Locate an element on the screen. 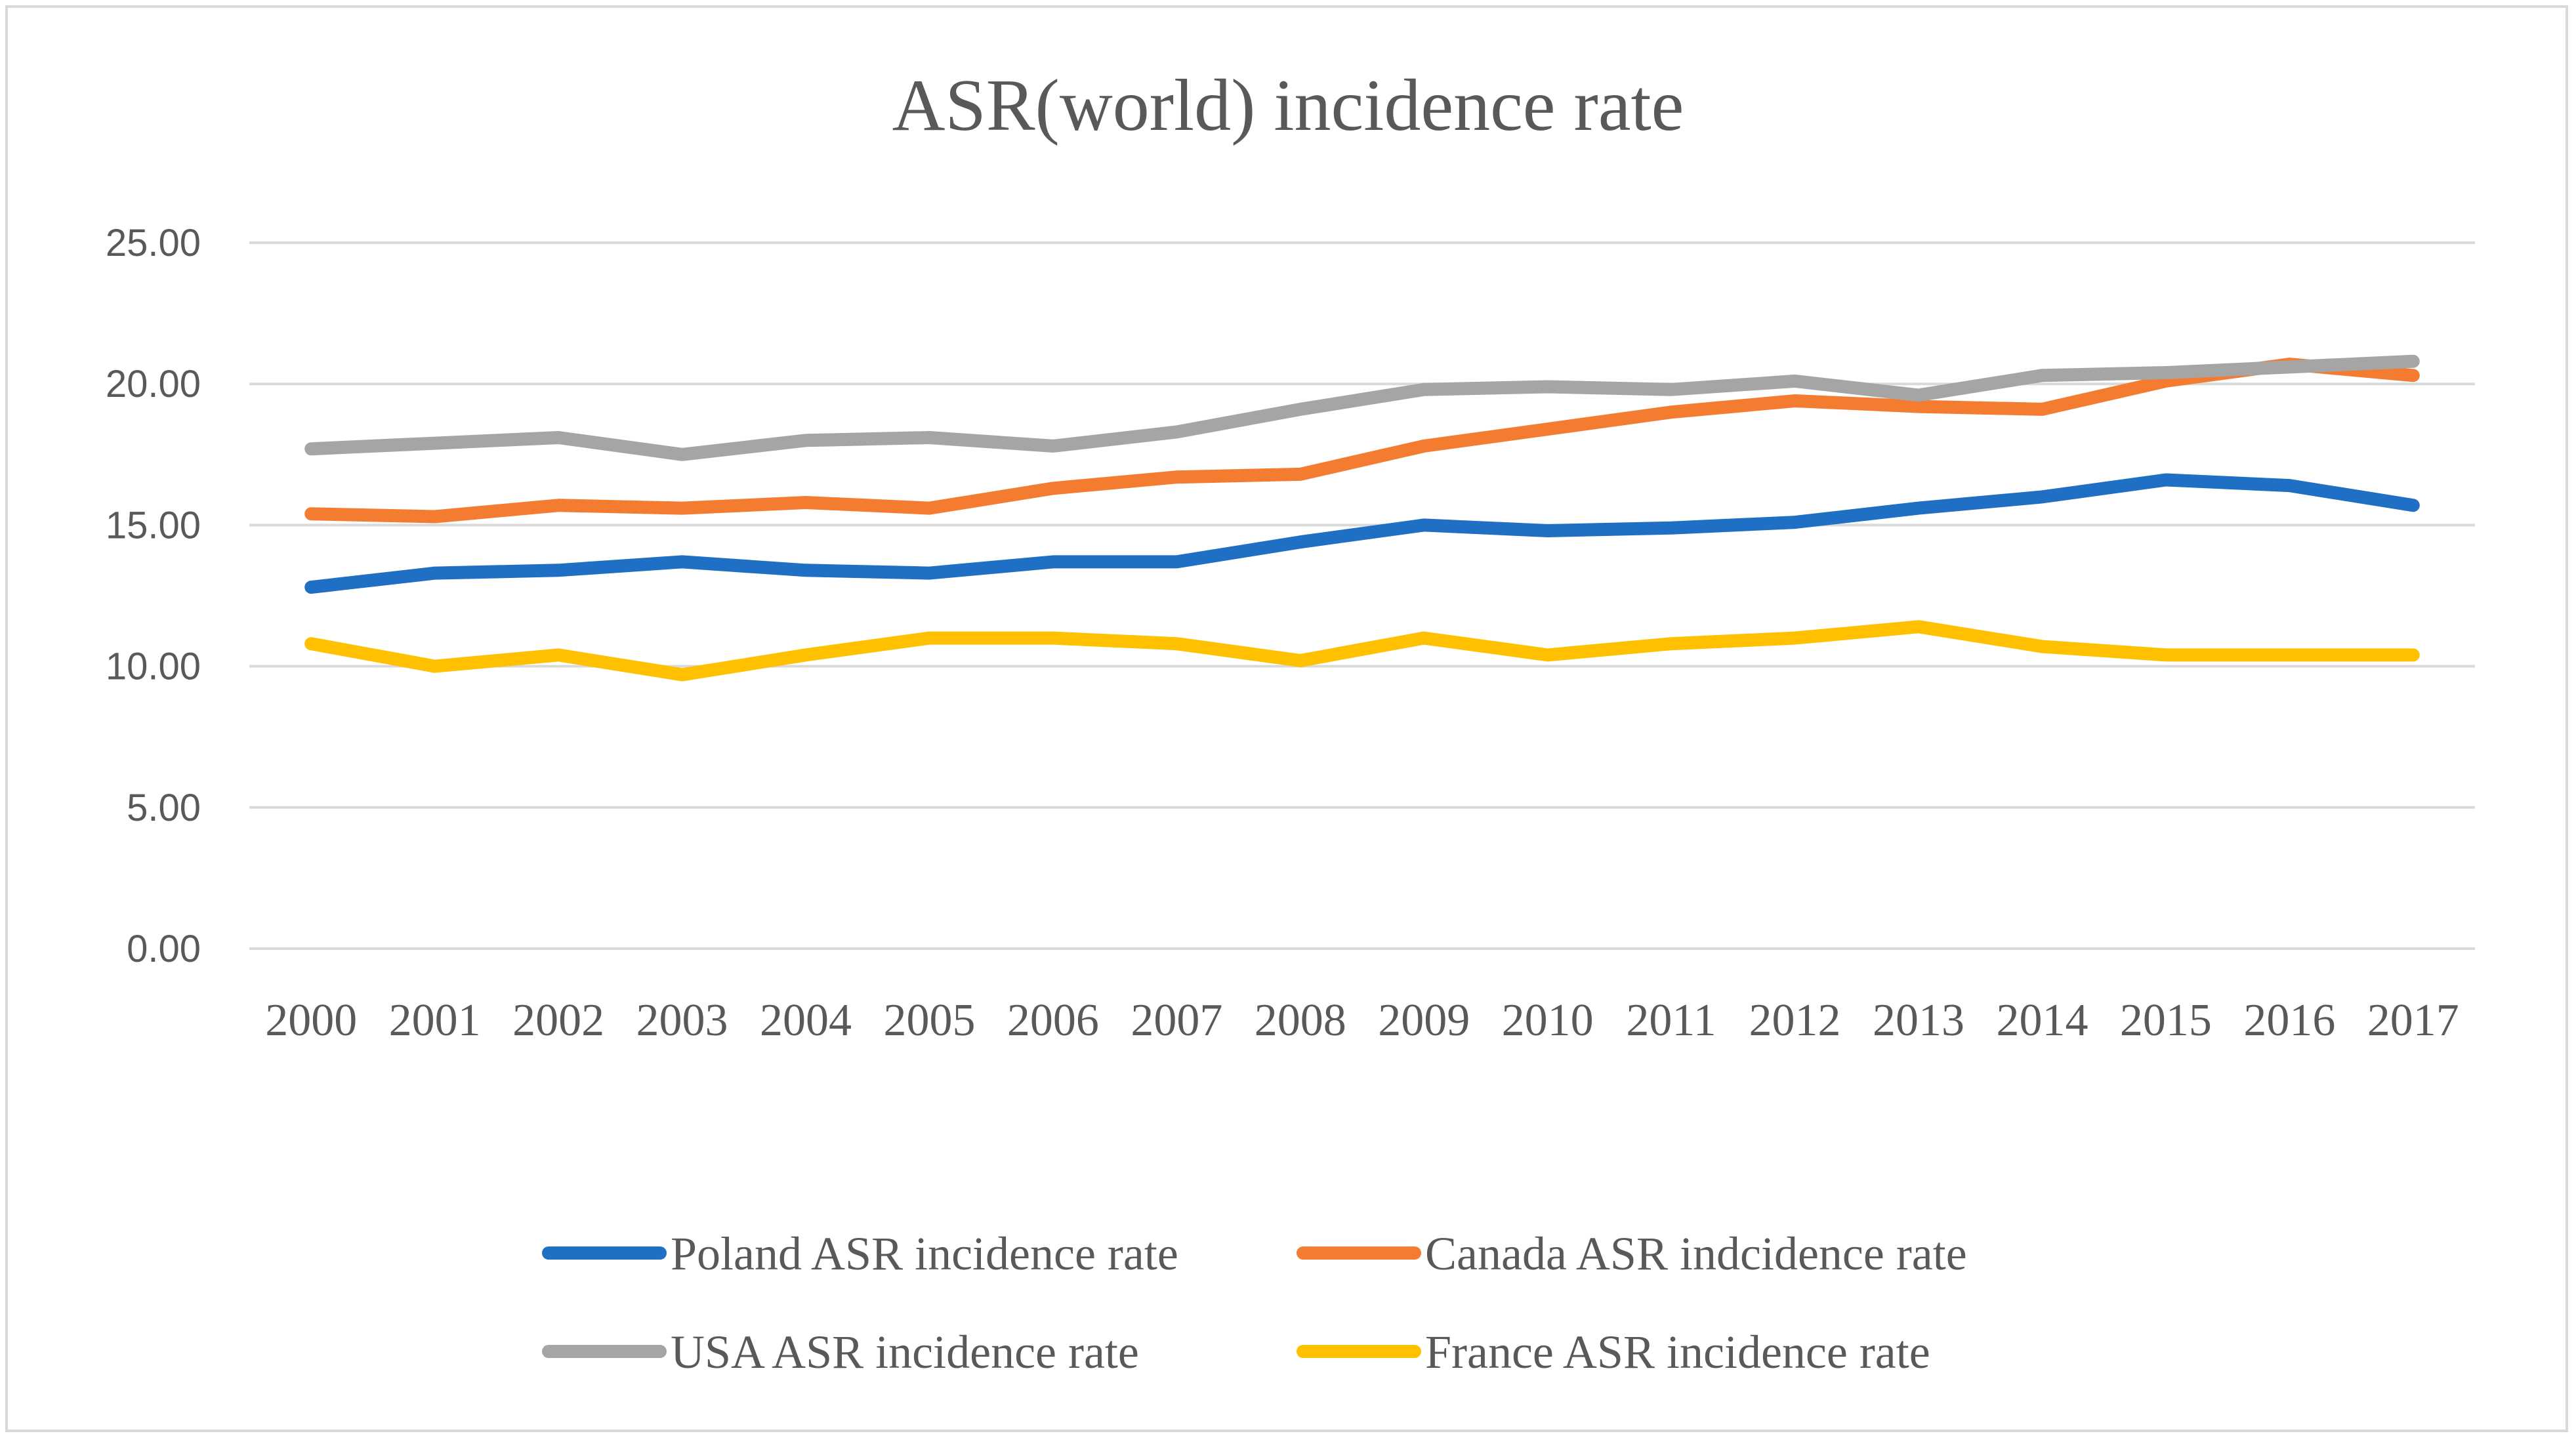 Image resolution: width=2576 pixels, height=1440 pixels. x-tick-label: 2005 is located at coordinates (929, 1021).